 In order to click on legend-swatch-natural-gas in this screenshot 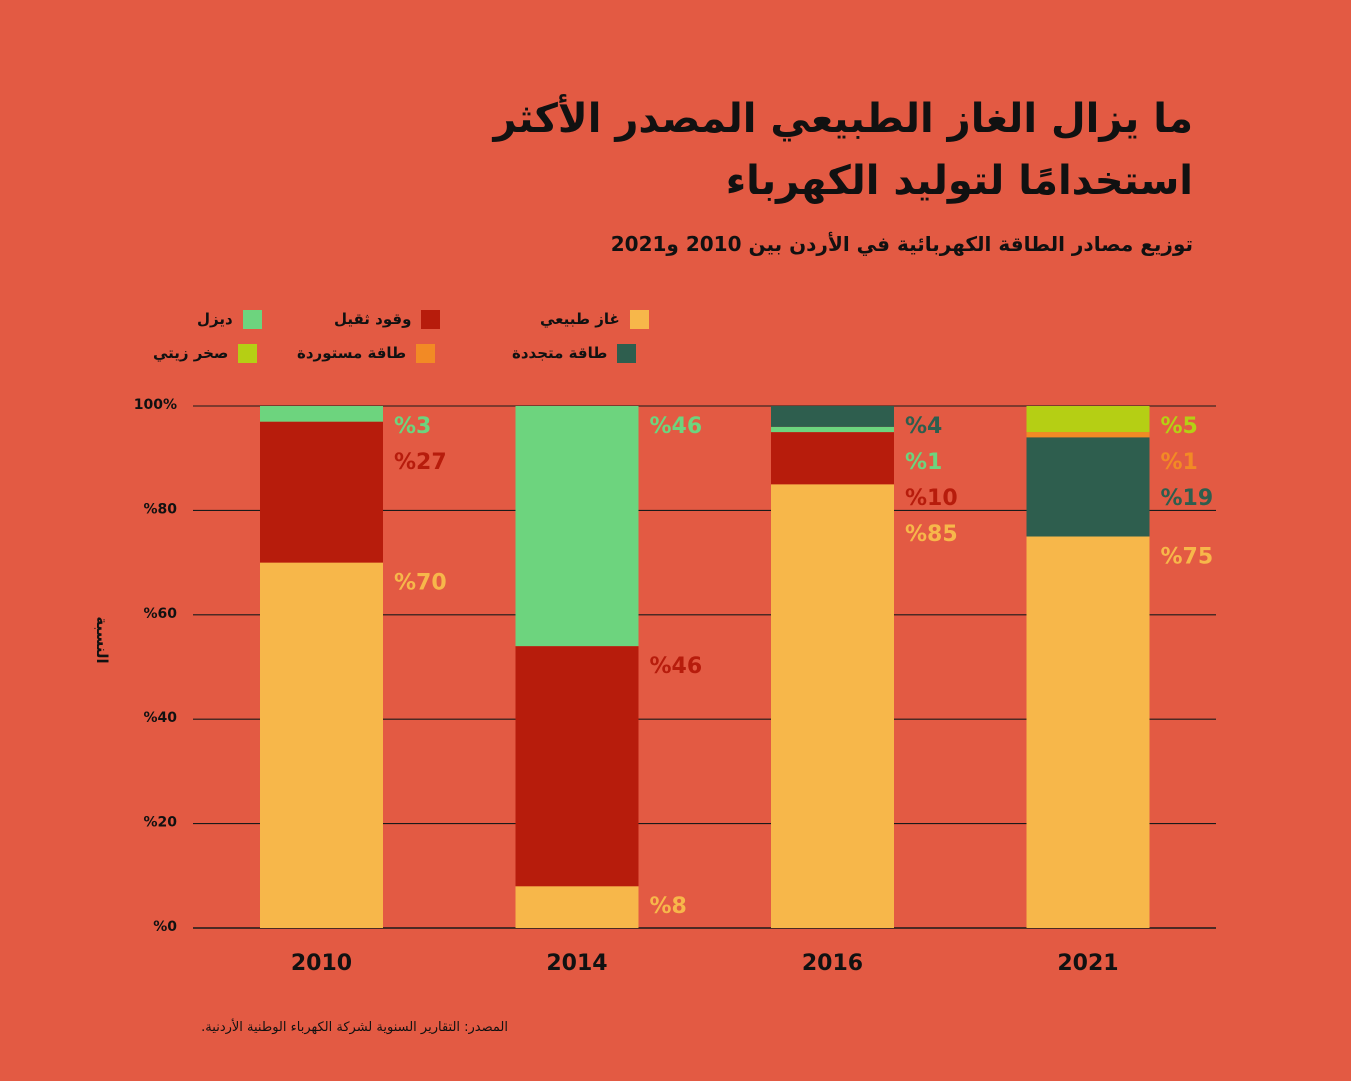, I will do `click(639, 319)`.